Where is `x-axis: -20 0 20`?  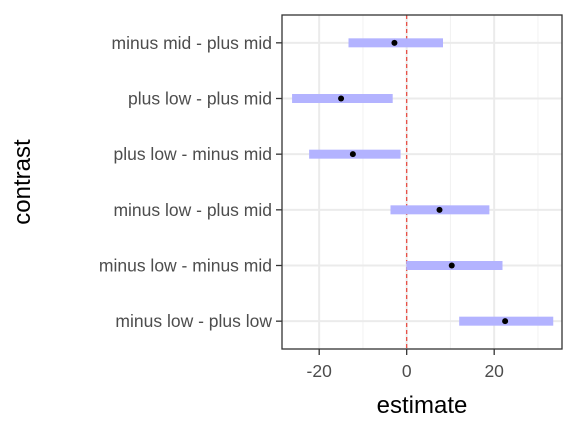 x-axis: -20 0 20 is located at coordinates (405, 365).